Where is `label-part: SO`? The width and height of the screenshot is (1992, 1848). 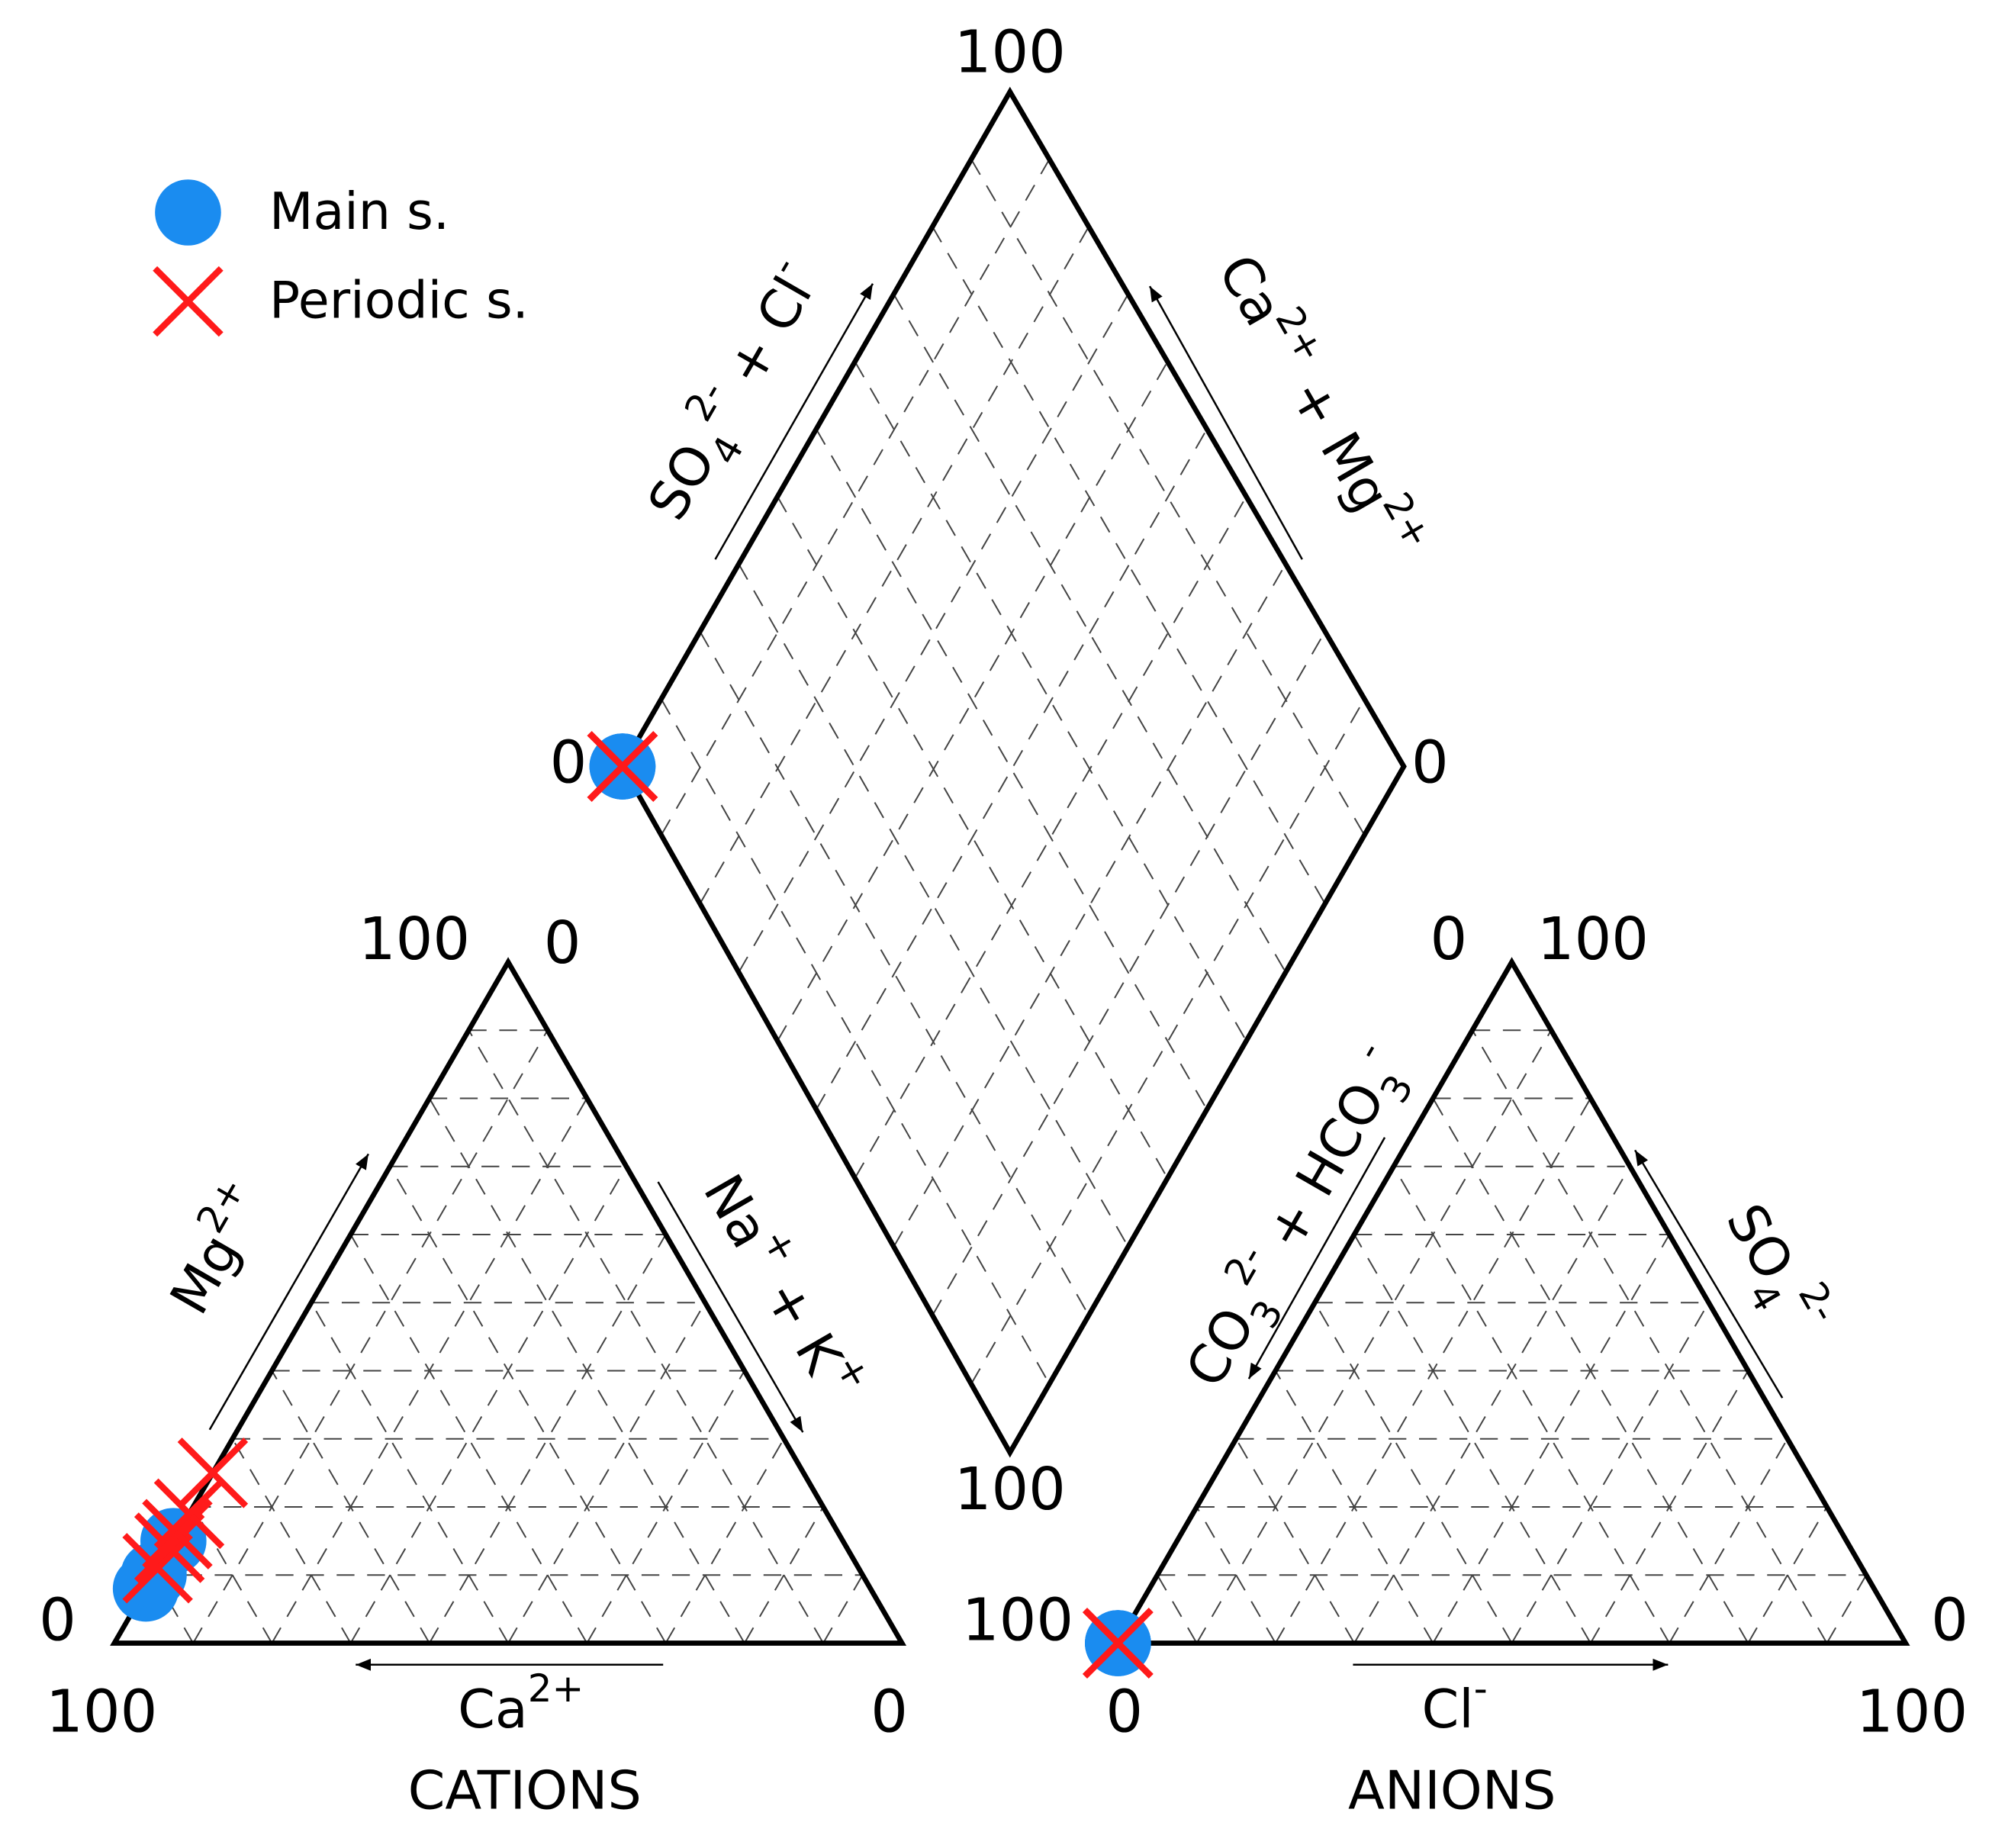
label-part: SO is located at coordinates (1759, 1242).